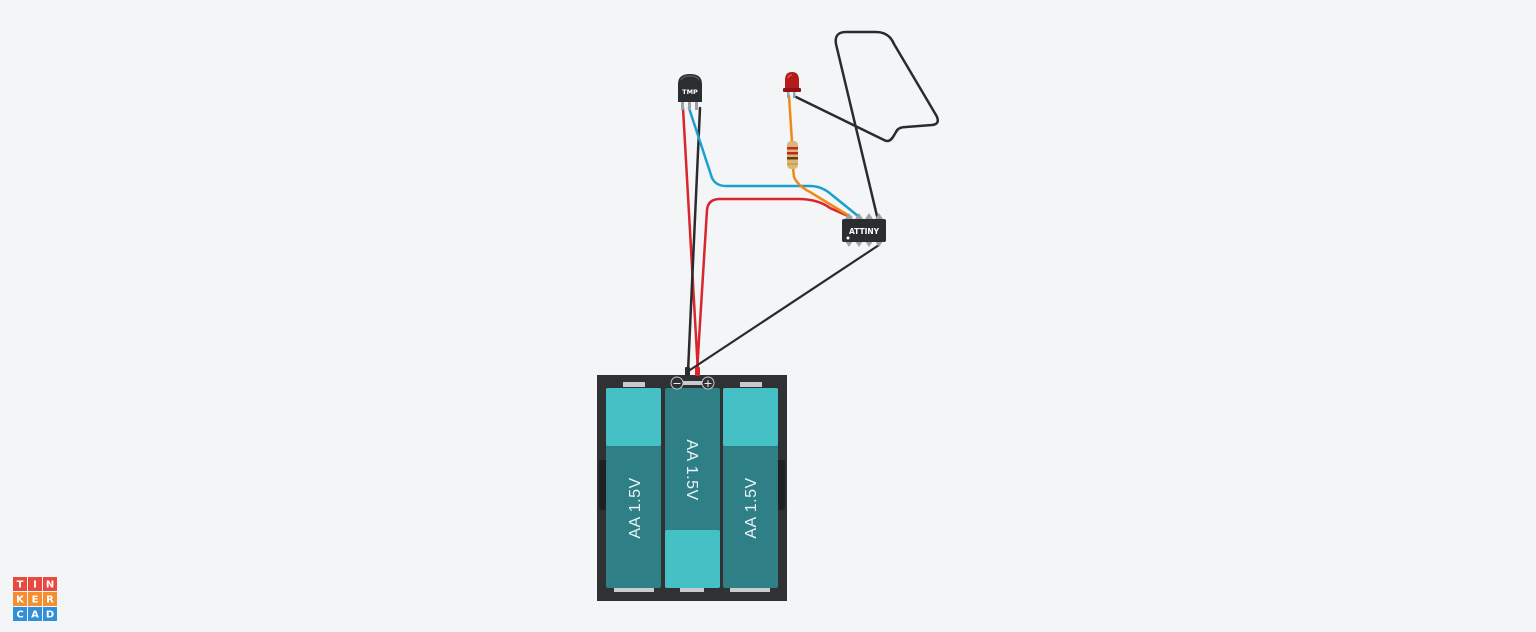  I want to click on battery-pack: AA 1.5V AA 1.5V AA 1.5V − +, so click(692, 484).